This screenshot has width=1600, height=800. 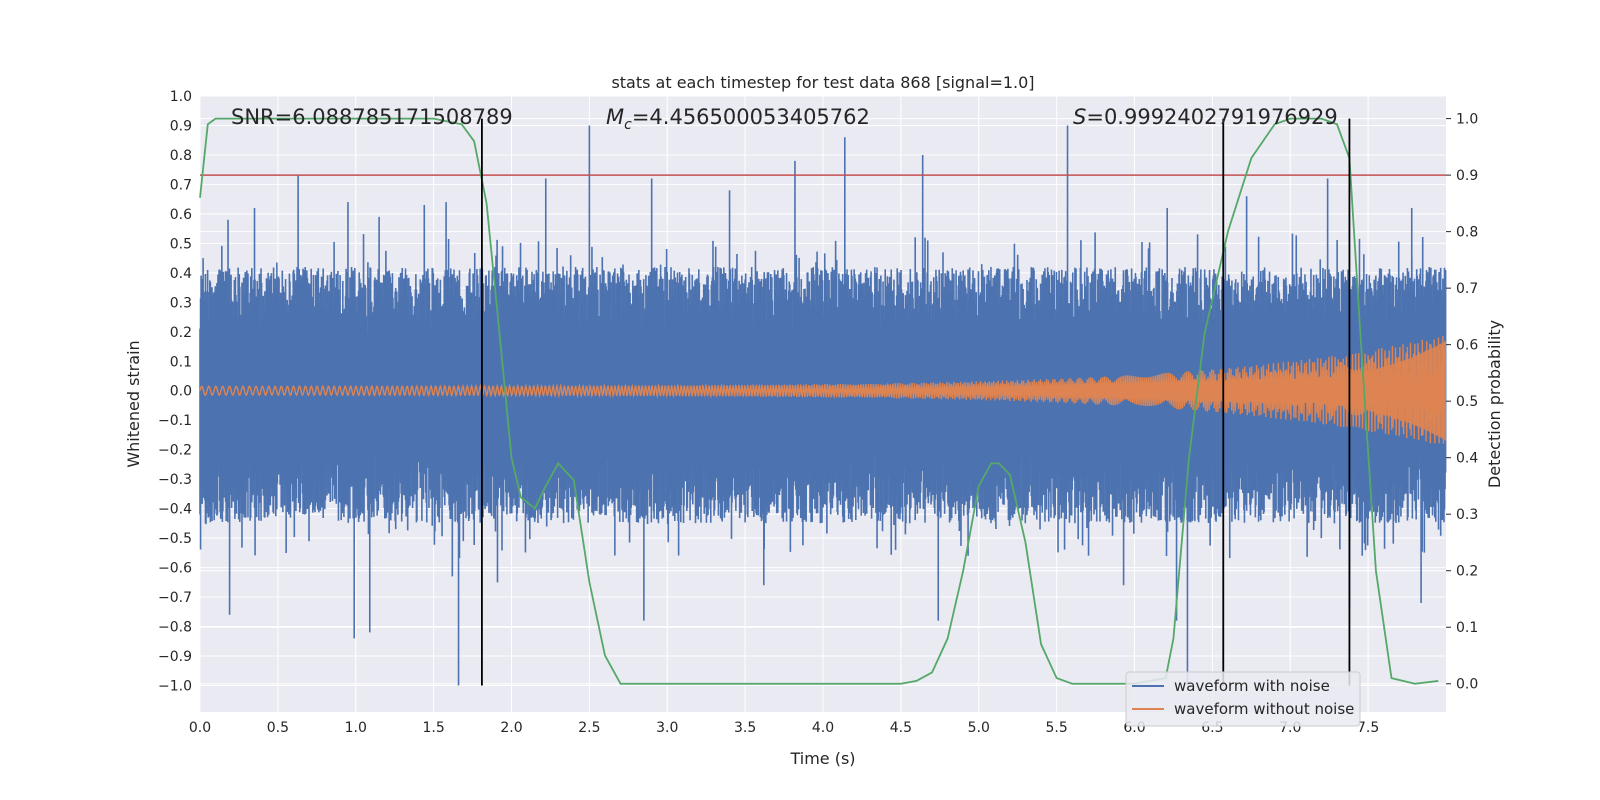 What do you see at coordinates (175, 539) in the screenshot?
I see `y-tick-label: −0.5` at bounding box center [175, 539].